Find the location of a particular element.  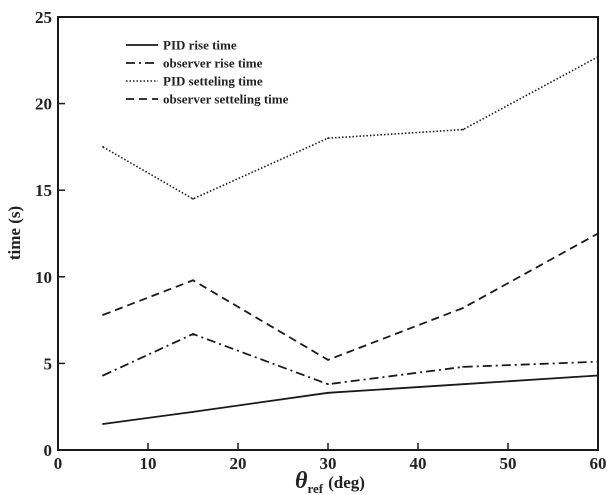

x-axis-title: θref (deg) is located at coordinates (330, 481).